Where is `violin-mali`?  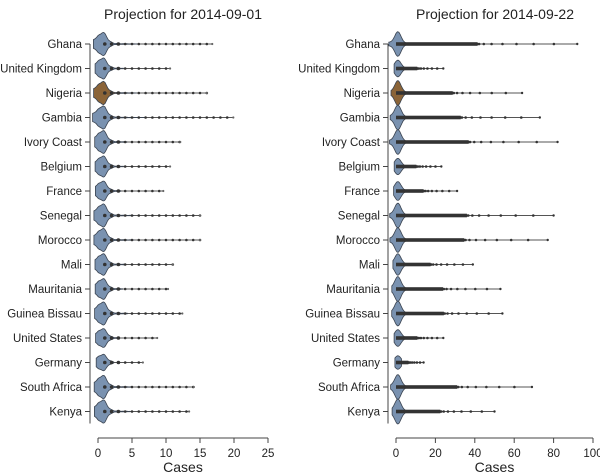
violin-mali is located at coordinates (433, 264).